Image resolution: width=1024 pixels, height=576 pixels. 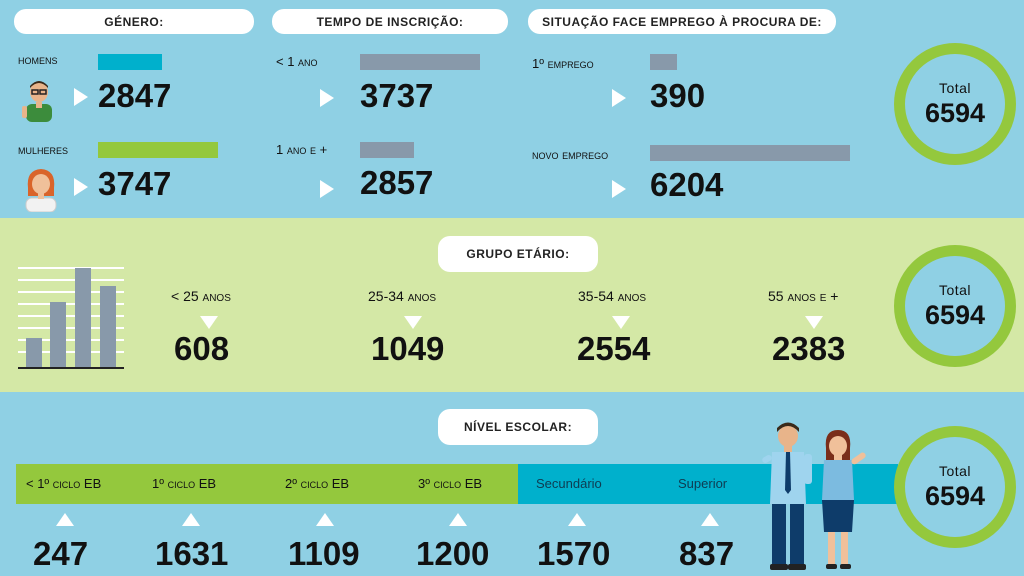 What do you see at coordinates (64, 483) in the screenshot?
I see `nivel-label-0: < 1º ciclo EB` at bounding box center [64, 483].